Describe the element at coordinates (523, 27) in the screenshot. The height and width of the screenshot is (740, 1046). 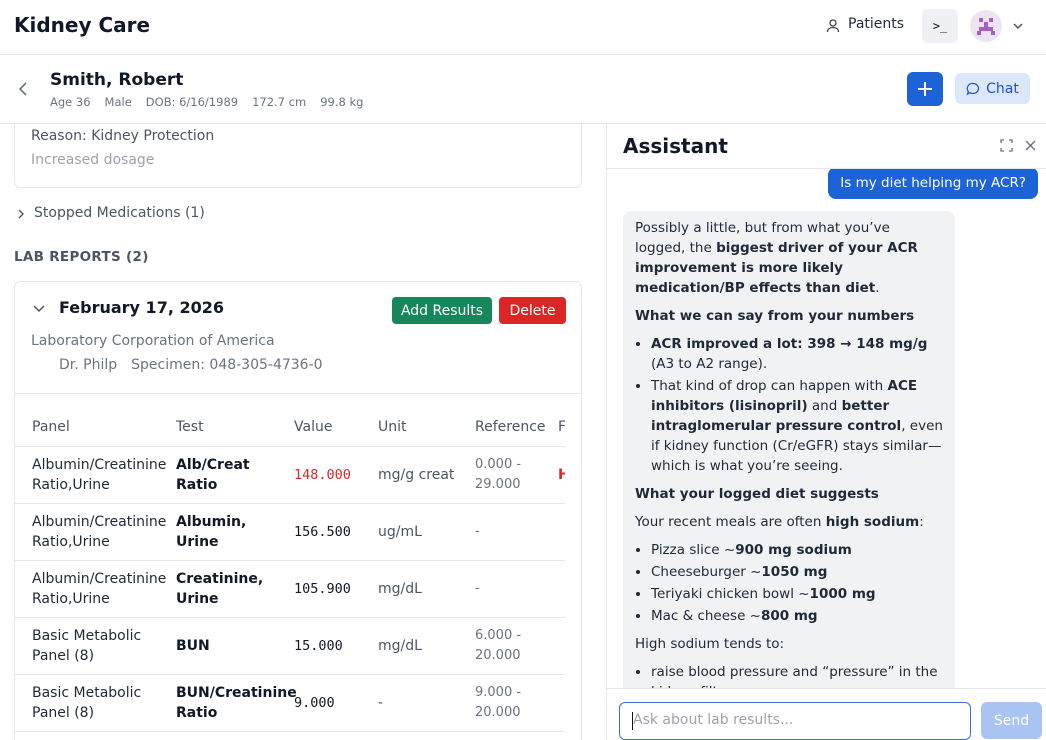
I see `top-bar: Kidney Care Patients >_` at that location.